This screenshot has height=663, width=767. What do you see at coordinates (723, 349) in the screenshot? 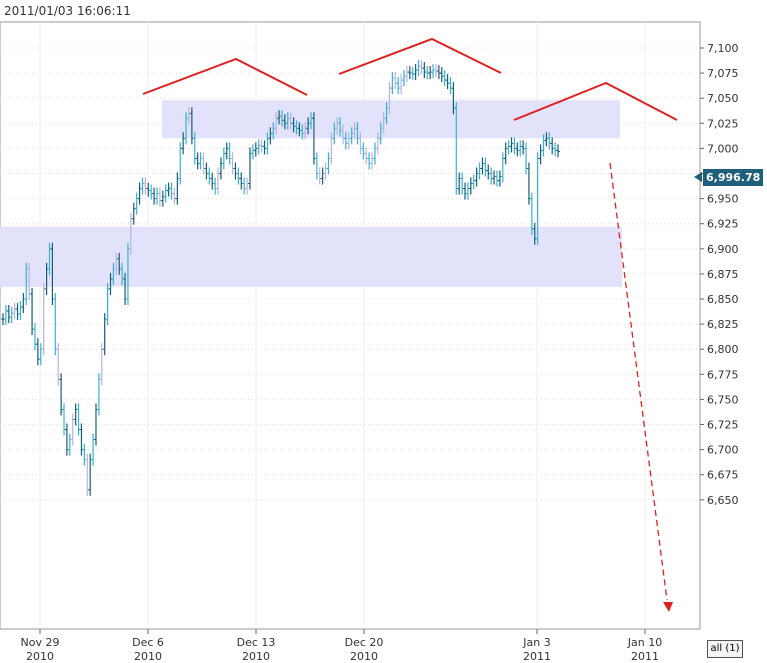
I see `y-tick-label: 6,800` at bounding box center [723, 349].